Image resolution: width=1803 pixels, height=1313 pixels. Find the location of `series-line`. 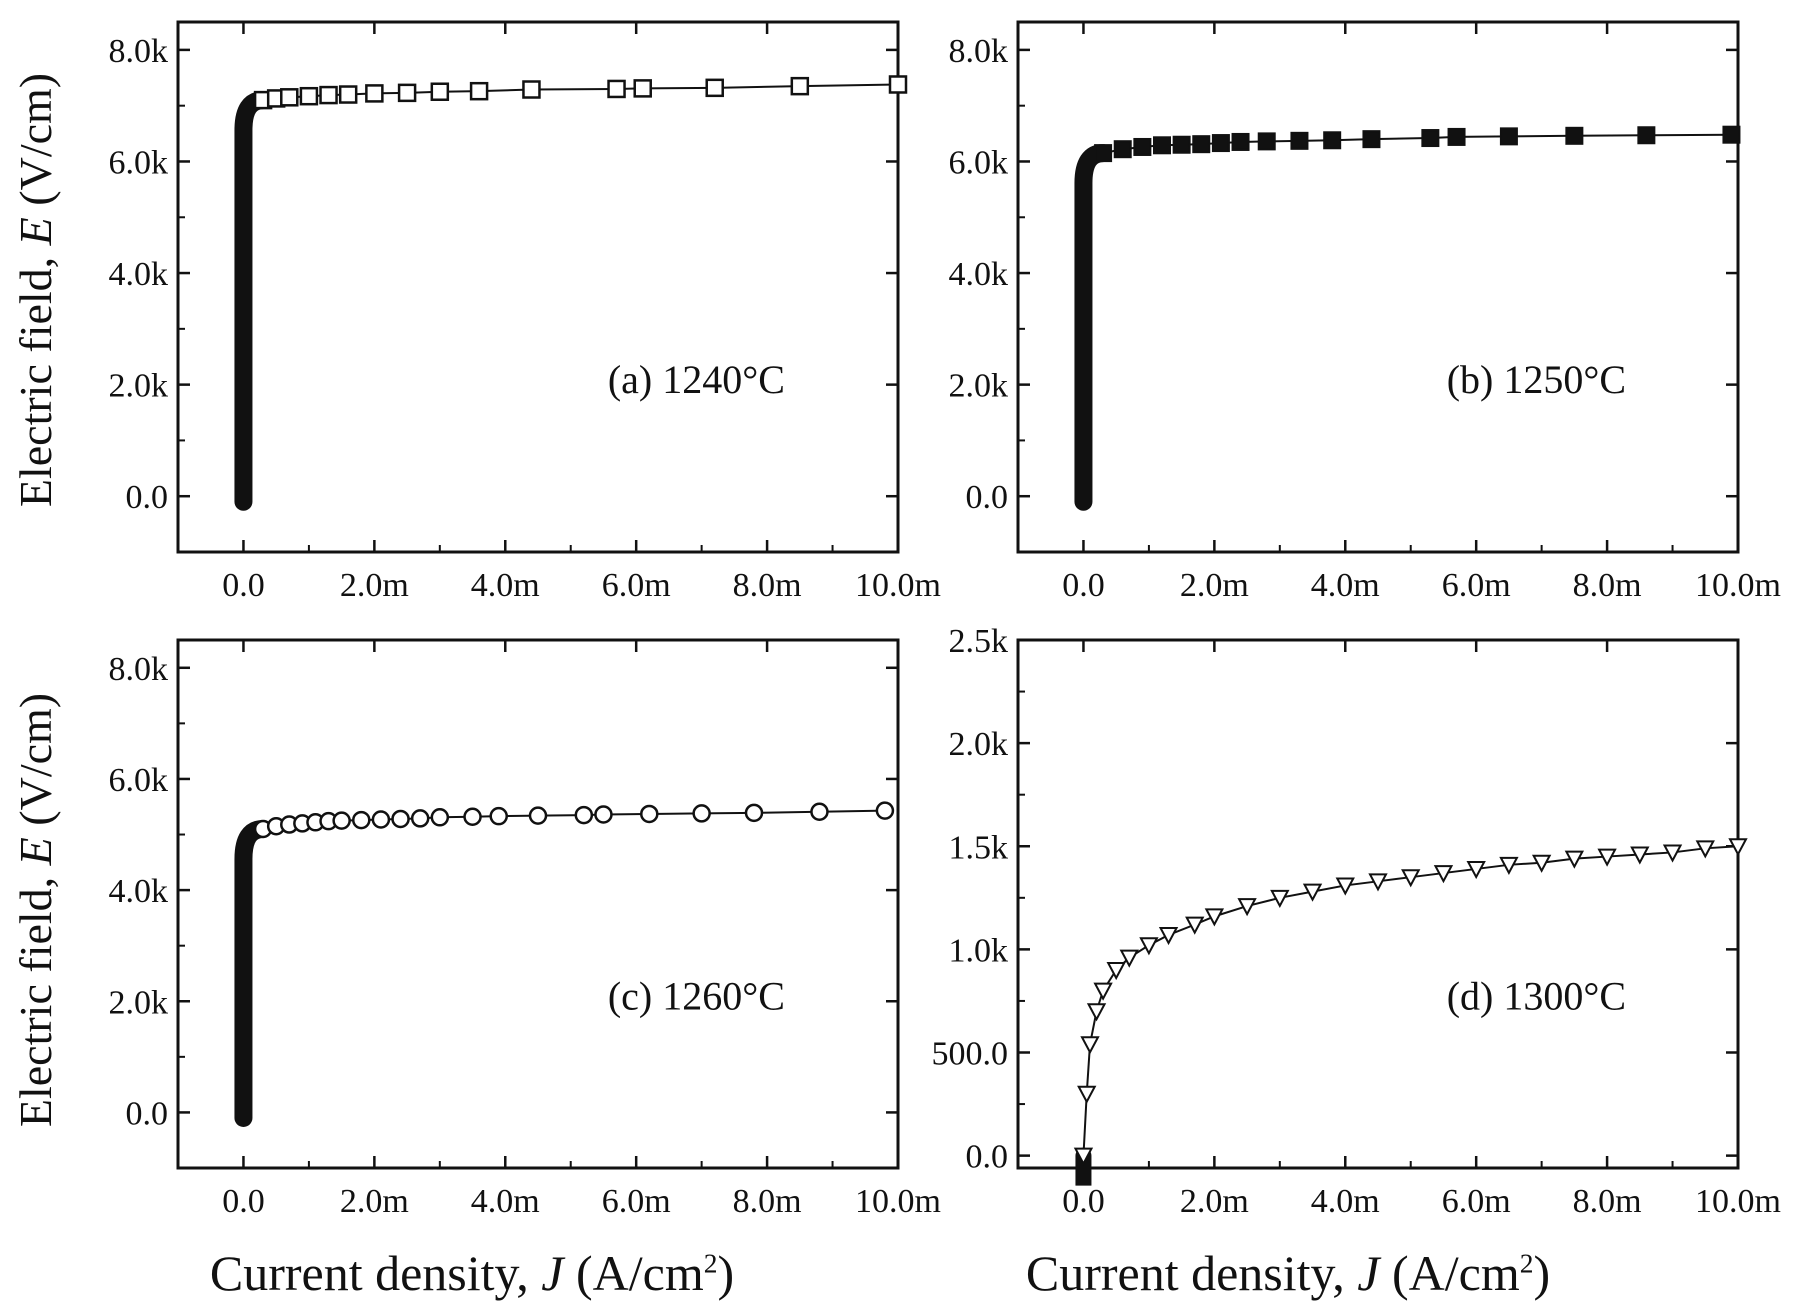

series-line is located at coordinates (1410, 1000).